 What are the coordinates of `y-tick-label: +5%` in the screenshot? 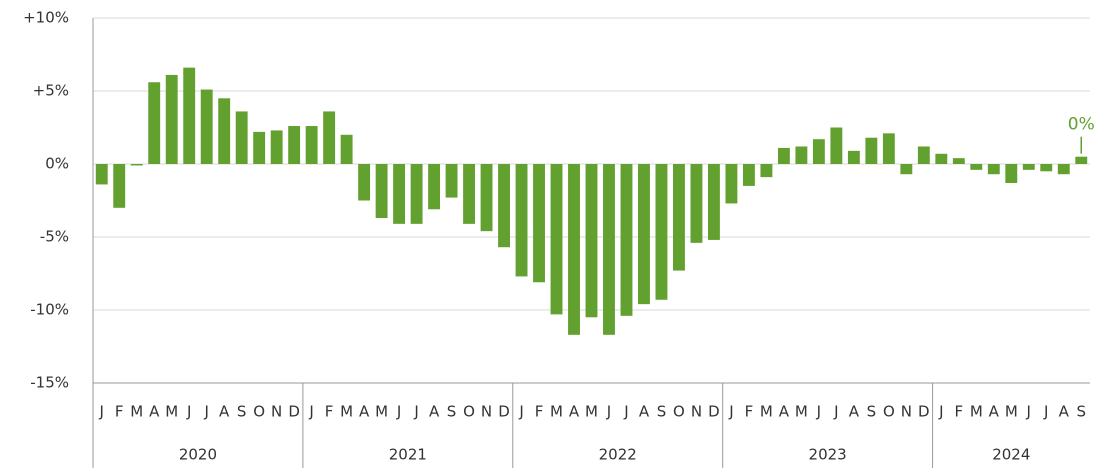 It's located at (51, 91).